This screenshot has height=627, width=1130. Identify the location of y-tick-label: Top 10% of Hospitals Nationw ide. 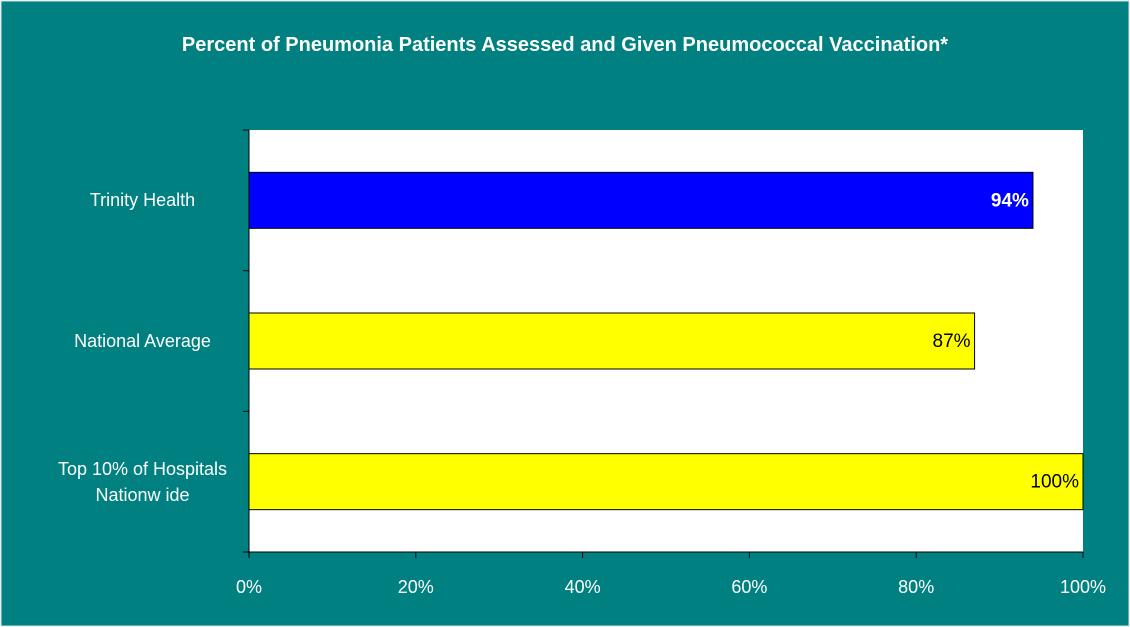
(142, 481).